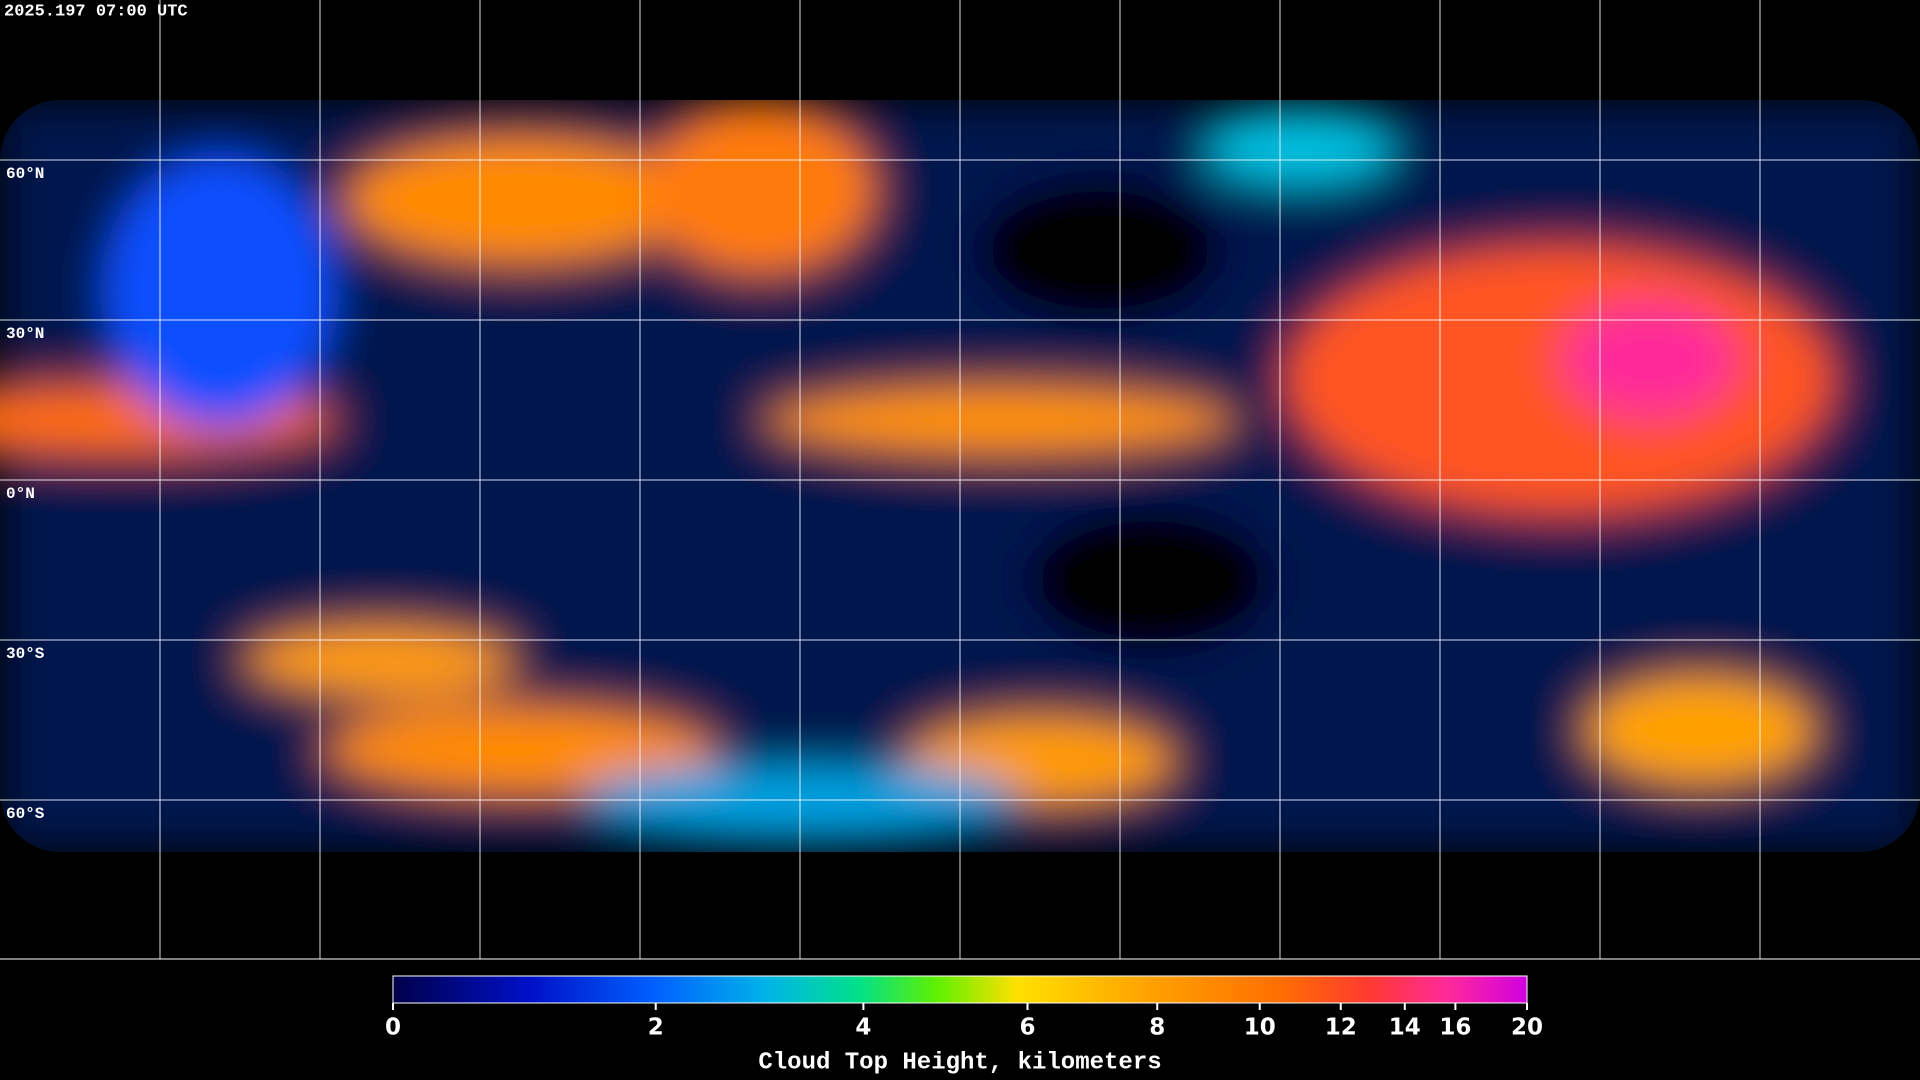  Describe the element at coordinates (1028, 1028) in the screenshot. I see `colorbar-tick-label: 6` at that location.